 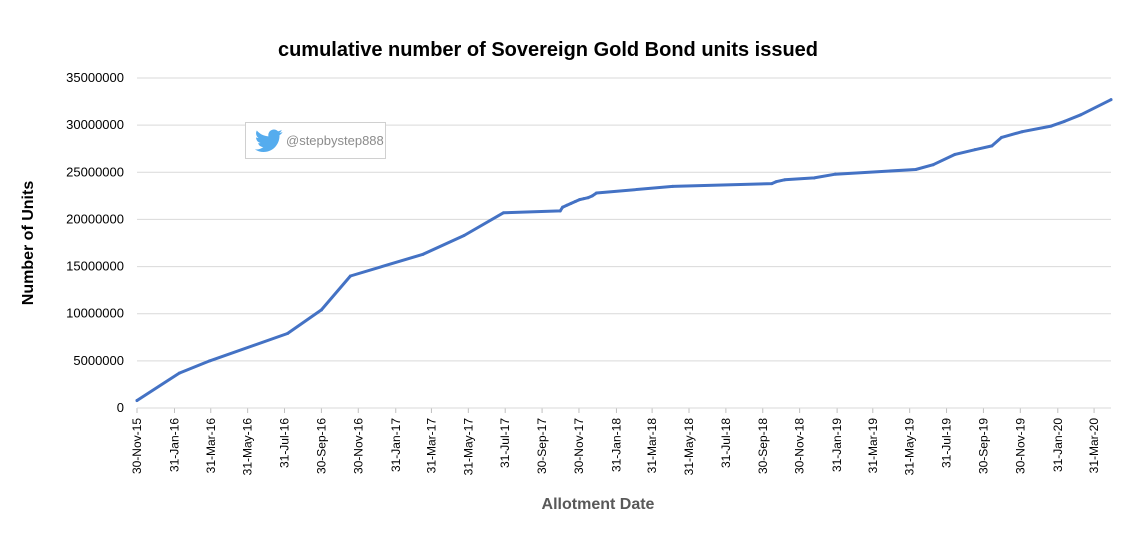 I want to click on x-tick-label-14: 31-Mar-18, so click(x=652, y=446).